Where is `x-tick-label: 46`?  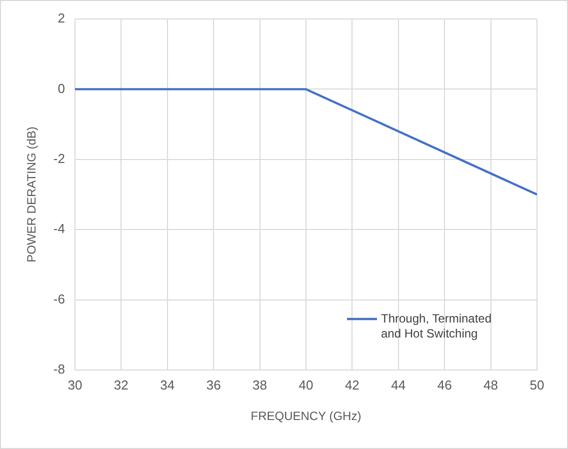
x-tick-label: 46 is located at coordinates (444, 384).